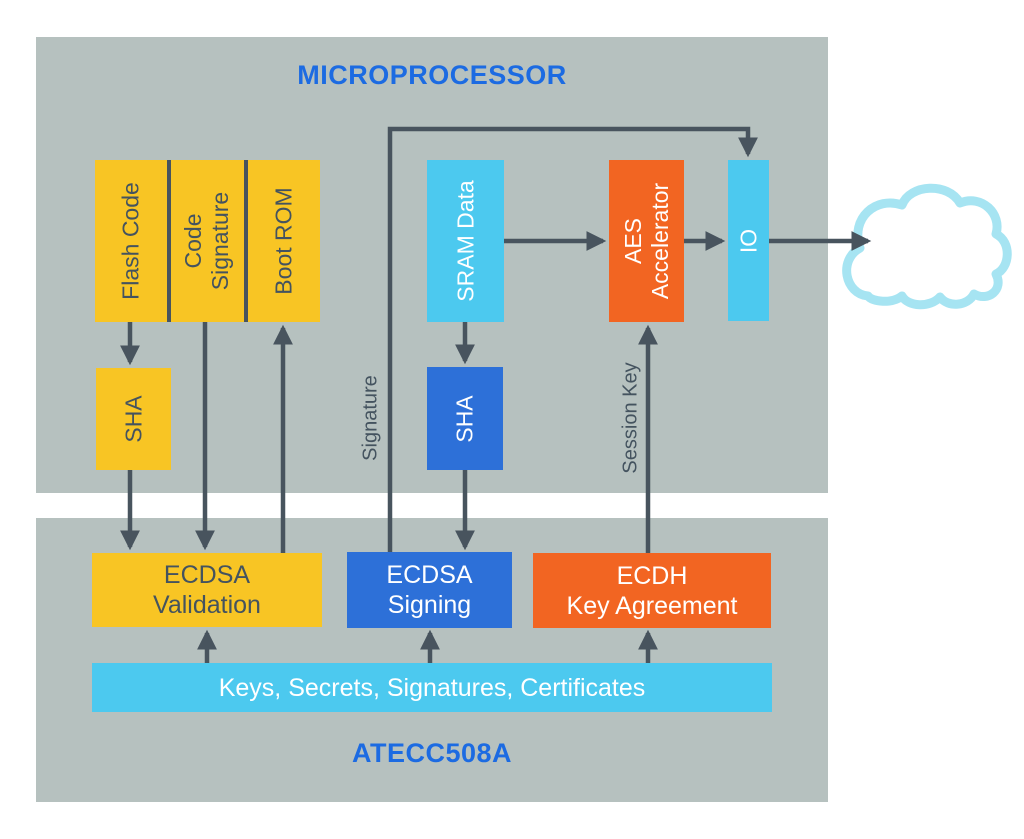 This screenshot has width=1024, height=839. I want to click on io-box: IO, so click(748, 240).